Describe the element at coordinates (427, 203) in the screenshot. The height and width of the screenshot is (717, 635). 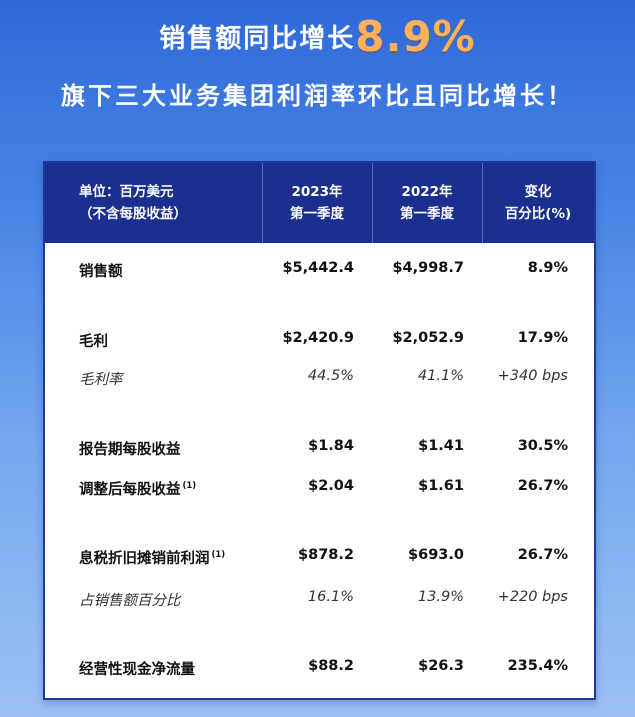
I see `header-2022: 2022年 第一季度` at that location.